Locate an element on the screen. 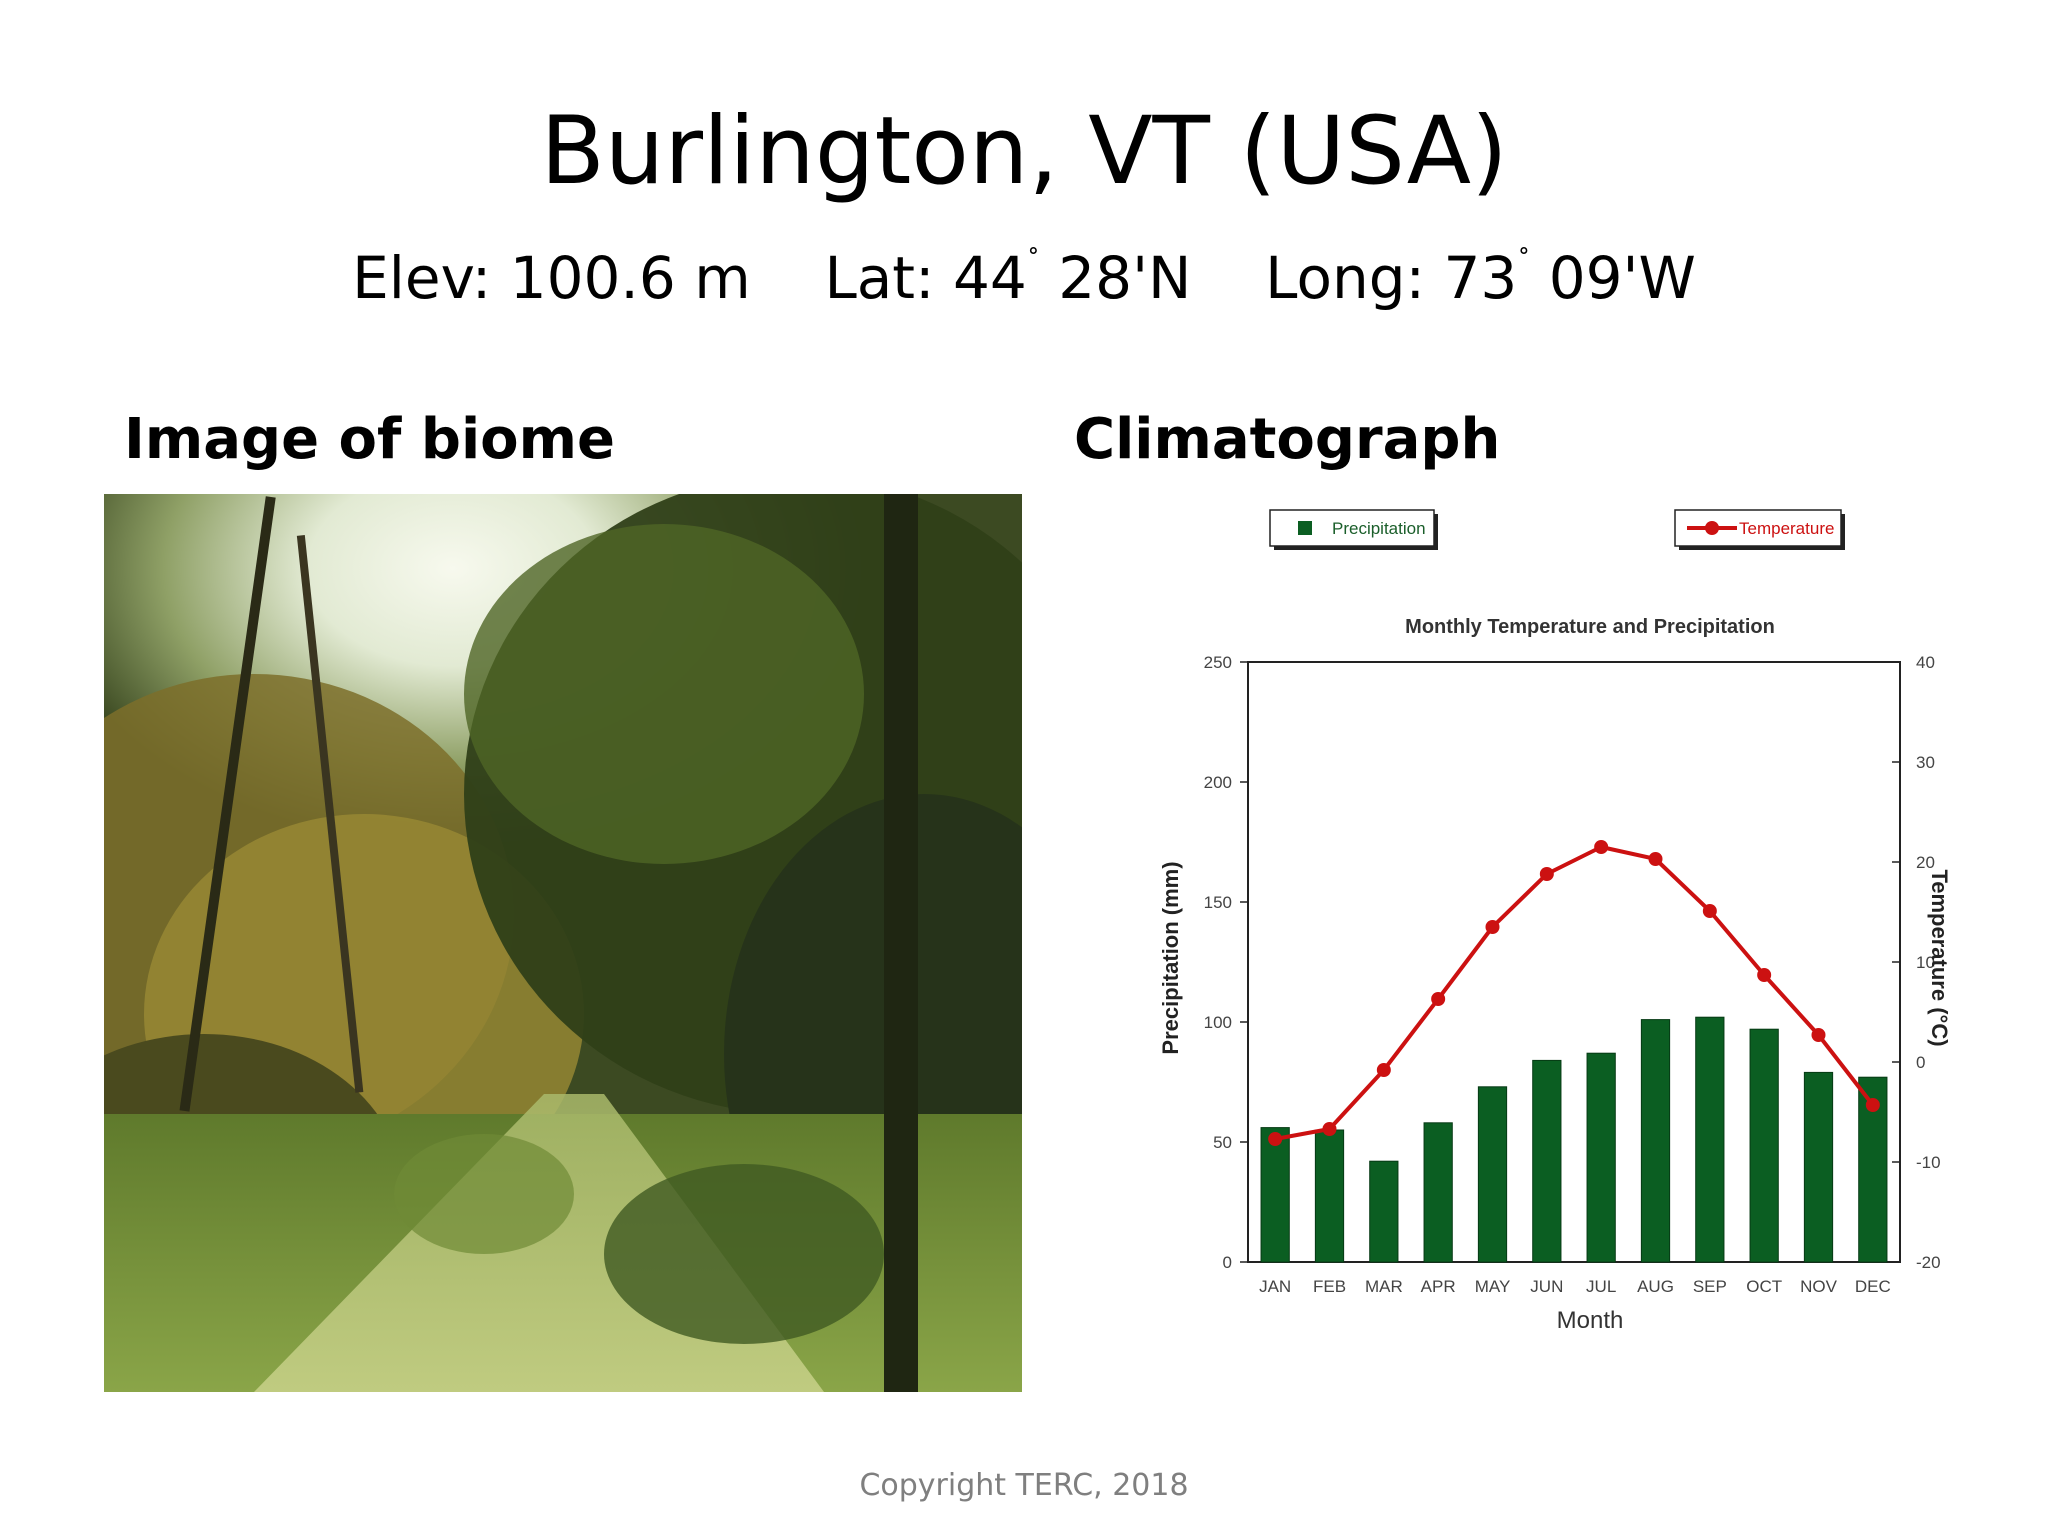 This screenshot has height=1536, width=2048. y-left-tick-label: 150 is located at coordinates (1218, 902).